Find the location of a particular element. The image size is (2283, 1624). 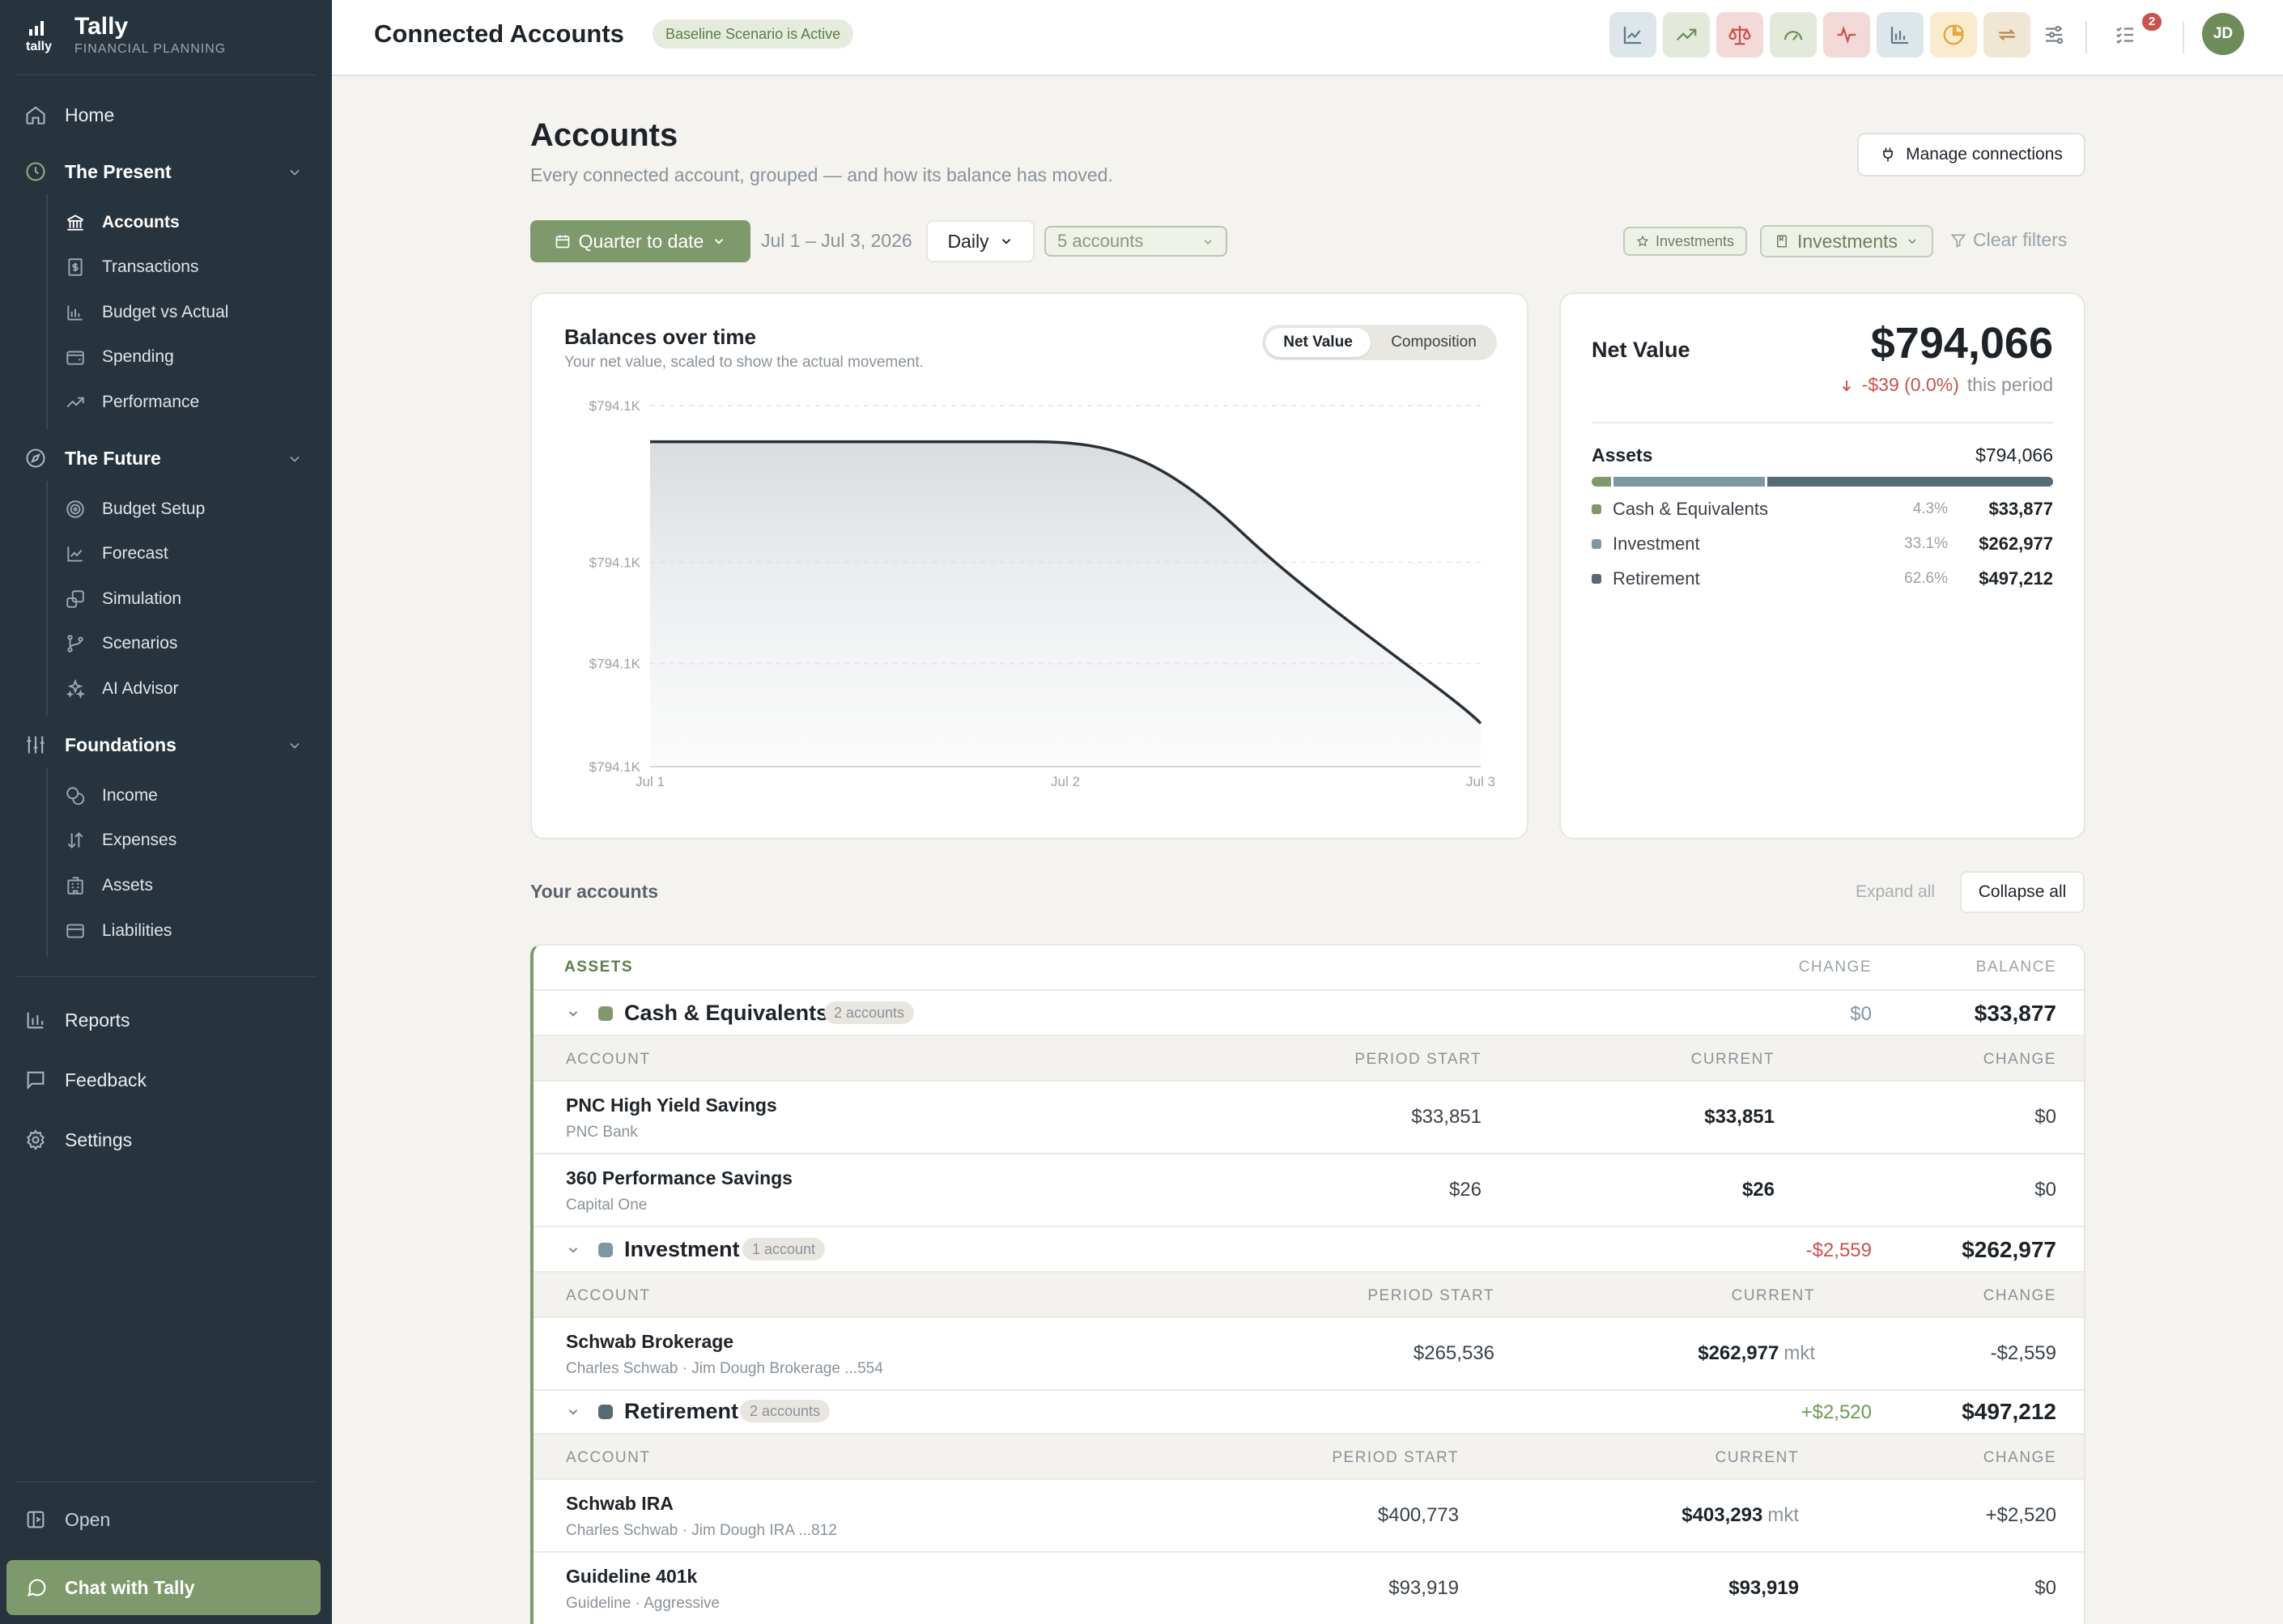

period-select: Quarter to date is located at coordinates (640, 241).